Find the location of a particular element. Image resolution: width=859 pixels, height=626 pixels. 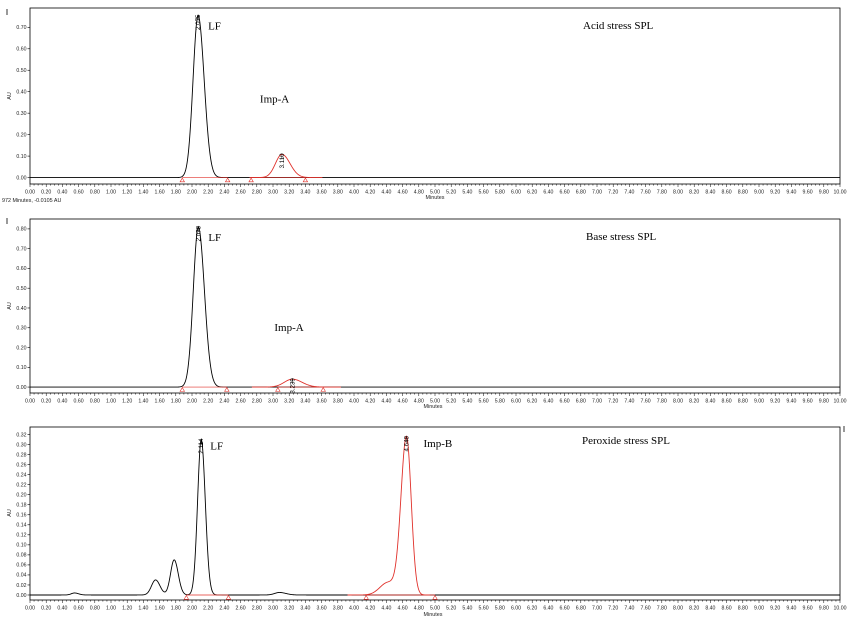

x-tick-label: 5.40 is located at coordinates (467, 402).